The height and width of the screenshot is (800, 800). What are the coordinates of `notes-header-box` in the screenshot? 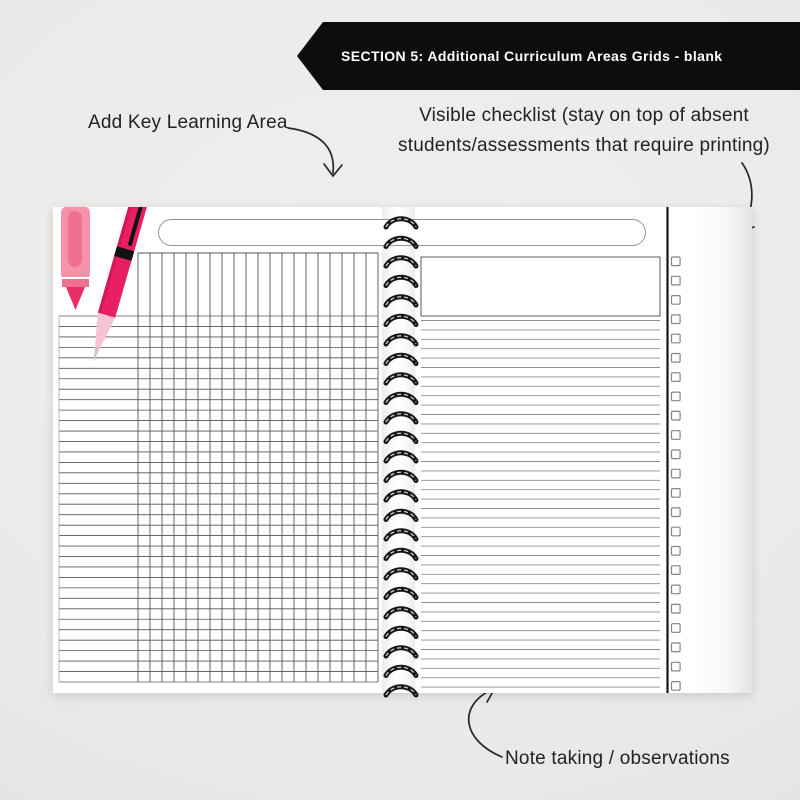 It's located at (540, 286).